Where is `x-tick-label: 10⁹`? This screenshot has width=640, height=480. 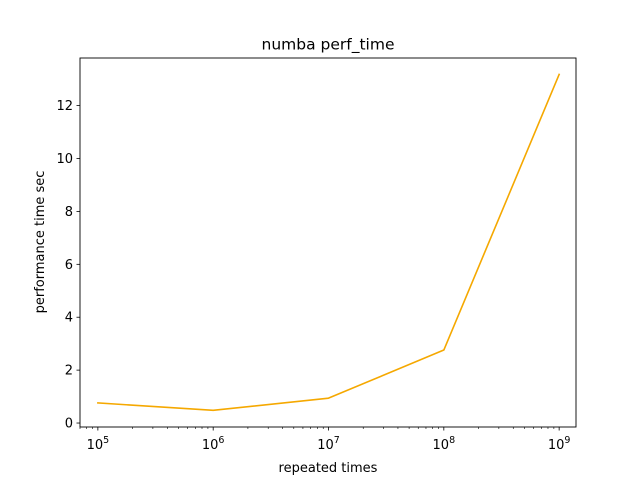 x-tick-label: 10⁹ is located at coordinates (559, 444).